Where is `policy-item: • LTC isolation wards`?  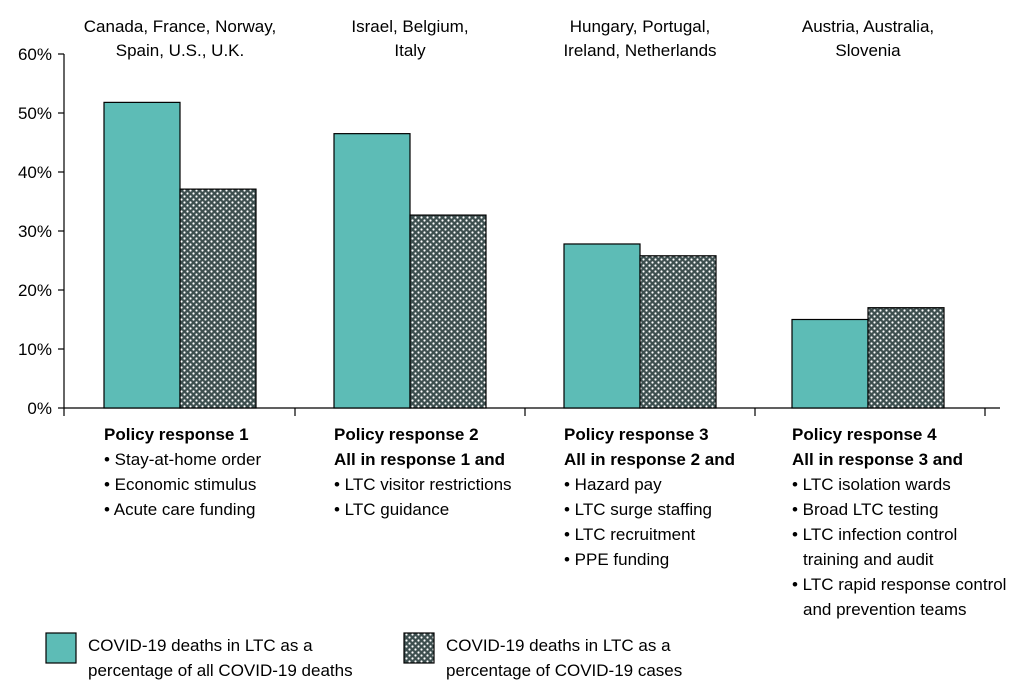 policy-item: • LTC isolation wards is located at coordinates (871, 484).